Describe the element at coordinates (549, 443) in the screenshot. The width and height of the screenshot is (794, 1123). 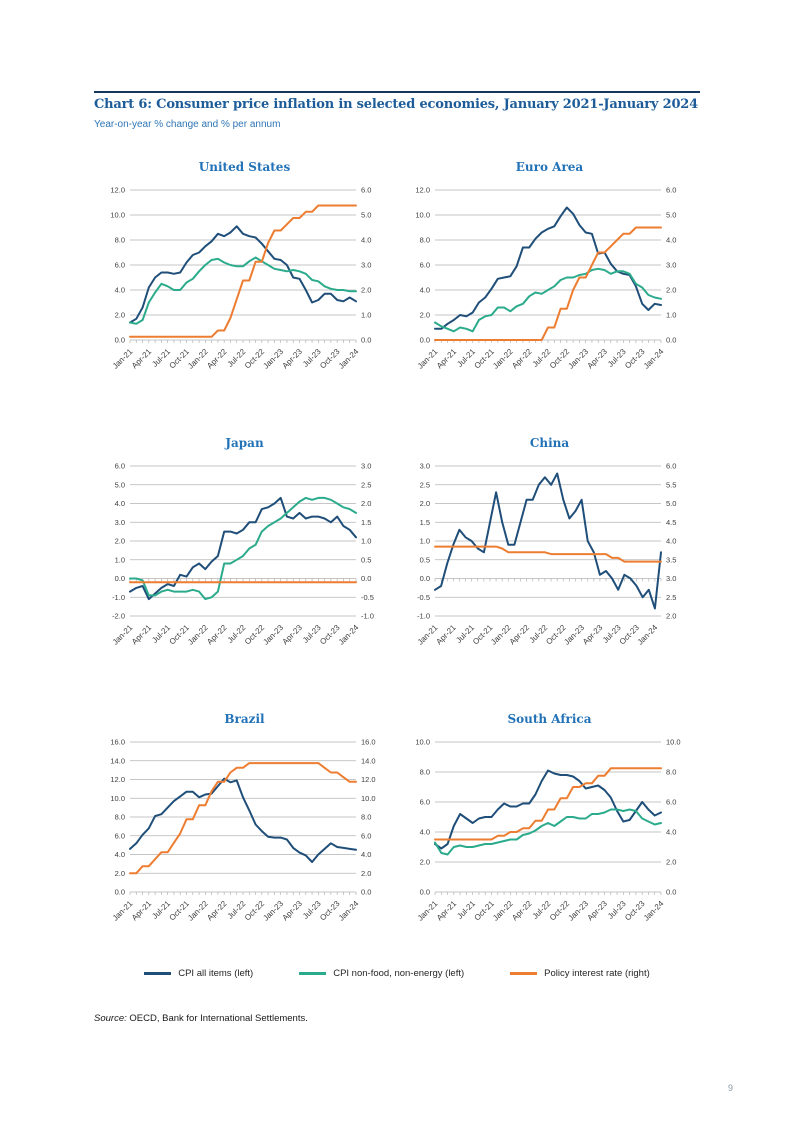
I see `chart-title: China` at that location.